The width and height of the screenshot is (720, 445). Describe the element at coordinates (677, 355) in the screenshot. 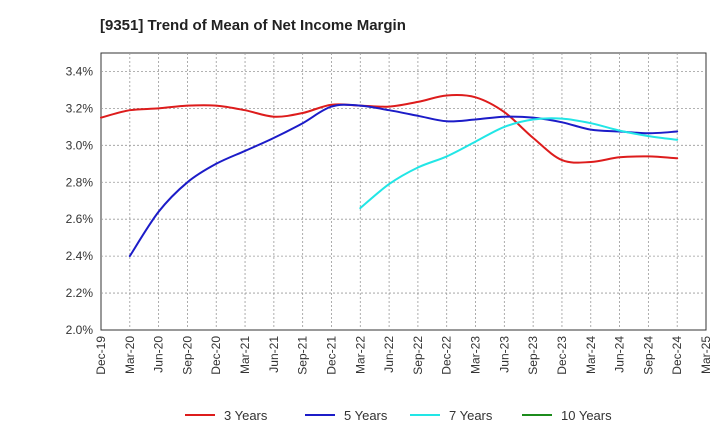

I see `x-tick-label: Dec-24` at that location.